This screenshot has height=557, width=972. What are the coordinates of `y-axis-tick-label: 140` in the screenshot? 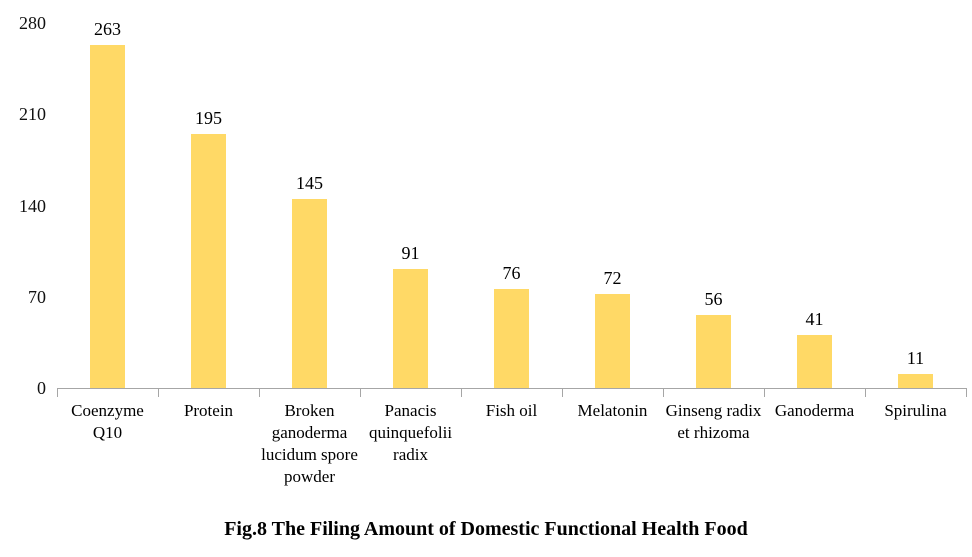 It's located at (32, 205).